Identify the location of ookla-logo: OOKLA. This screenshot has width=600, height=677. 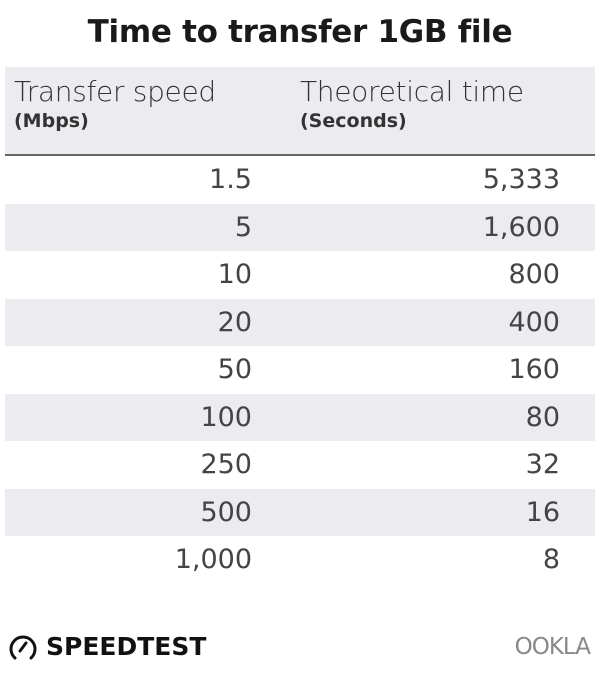
(552, 647).